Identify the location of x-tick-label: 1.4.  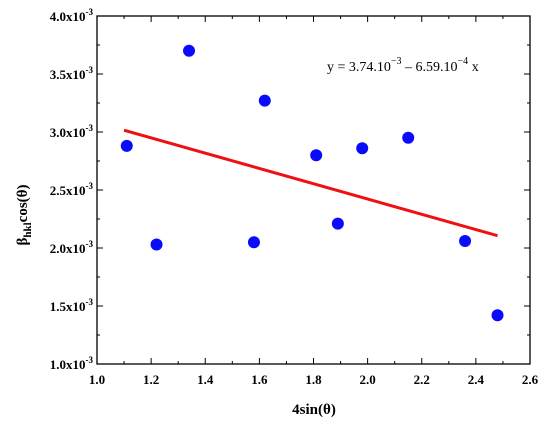
(205, 379).